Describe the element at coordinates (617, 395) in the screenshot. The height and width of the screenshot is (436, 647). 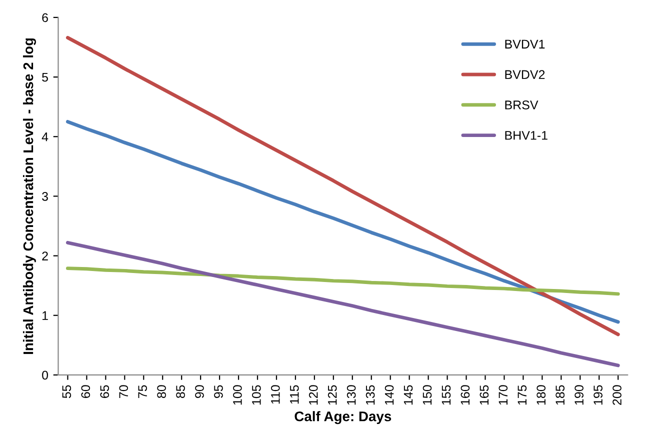
I see `x-tick-label: 200` at that location.